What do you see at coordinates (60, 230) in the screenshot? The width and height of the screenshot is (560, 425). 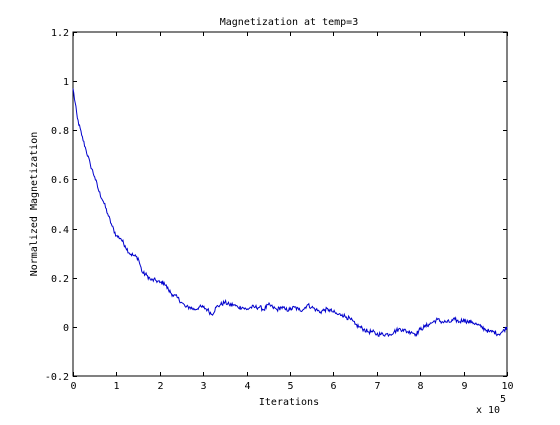 I see `y-tick-label: 0.4` at bounding box center [60, 230].